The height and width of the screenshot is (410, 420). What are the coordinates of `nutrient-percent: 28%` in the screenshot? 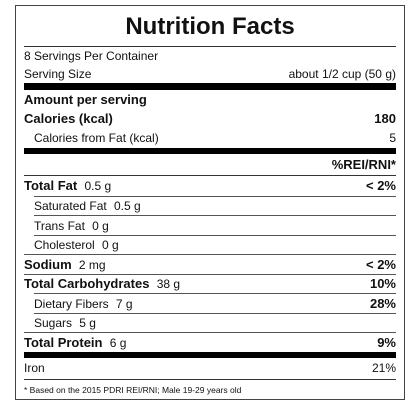 It's located at (382, 303).